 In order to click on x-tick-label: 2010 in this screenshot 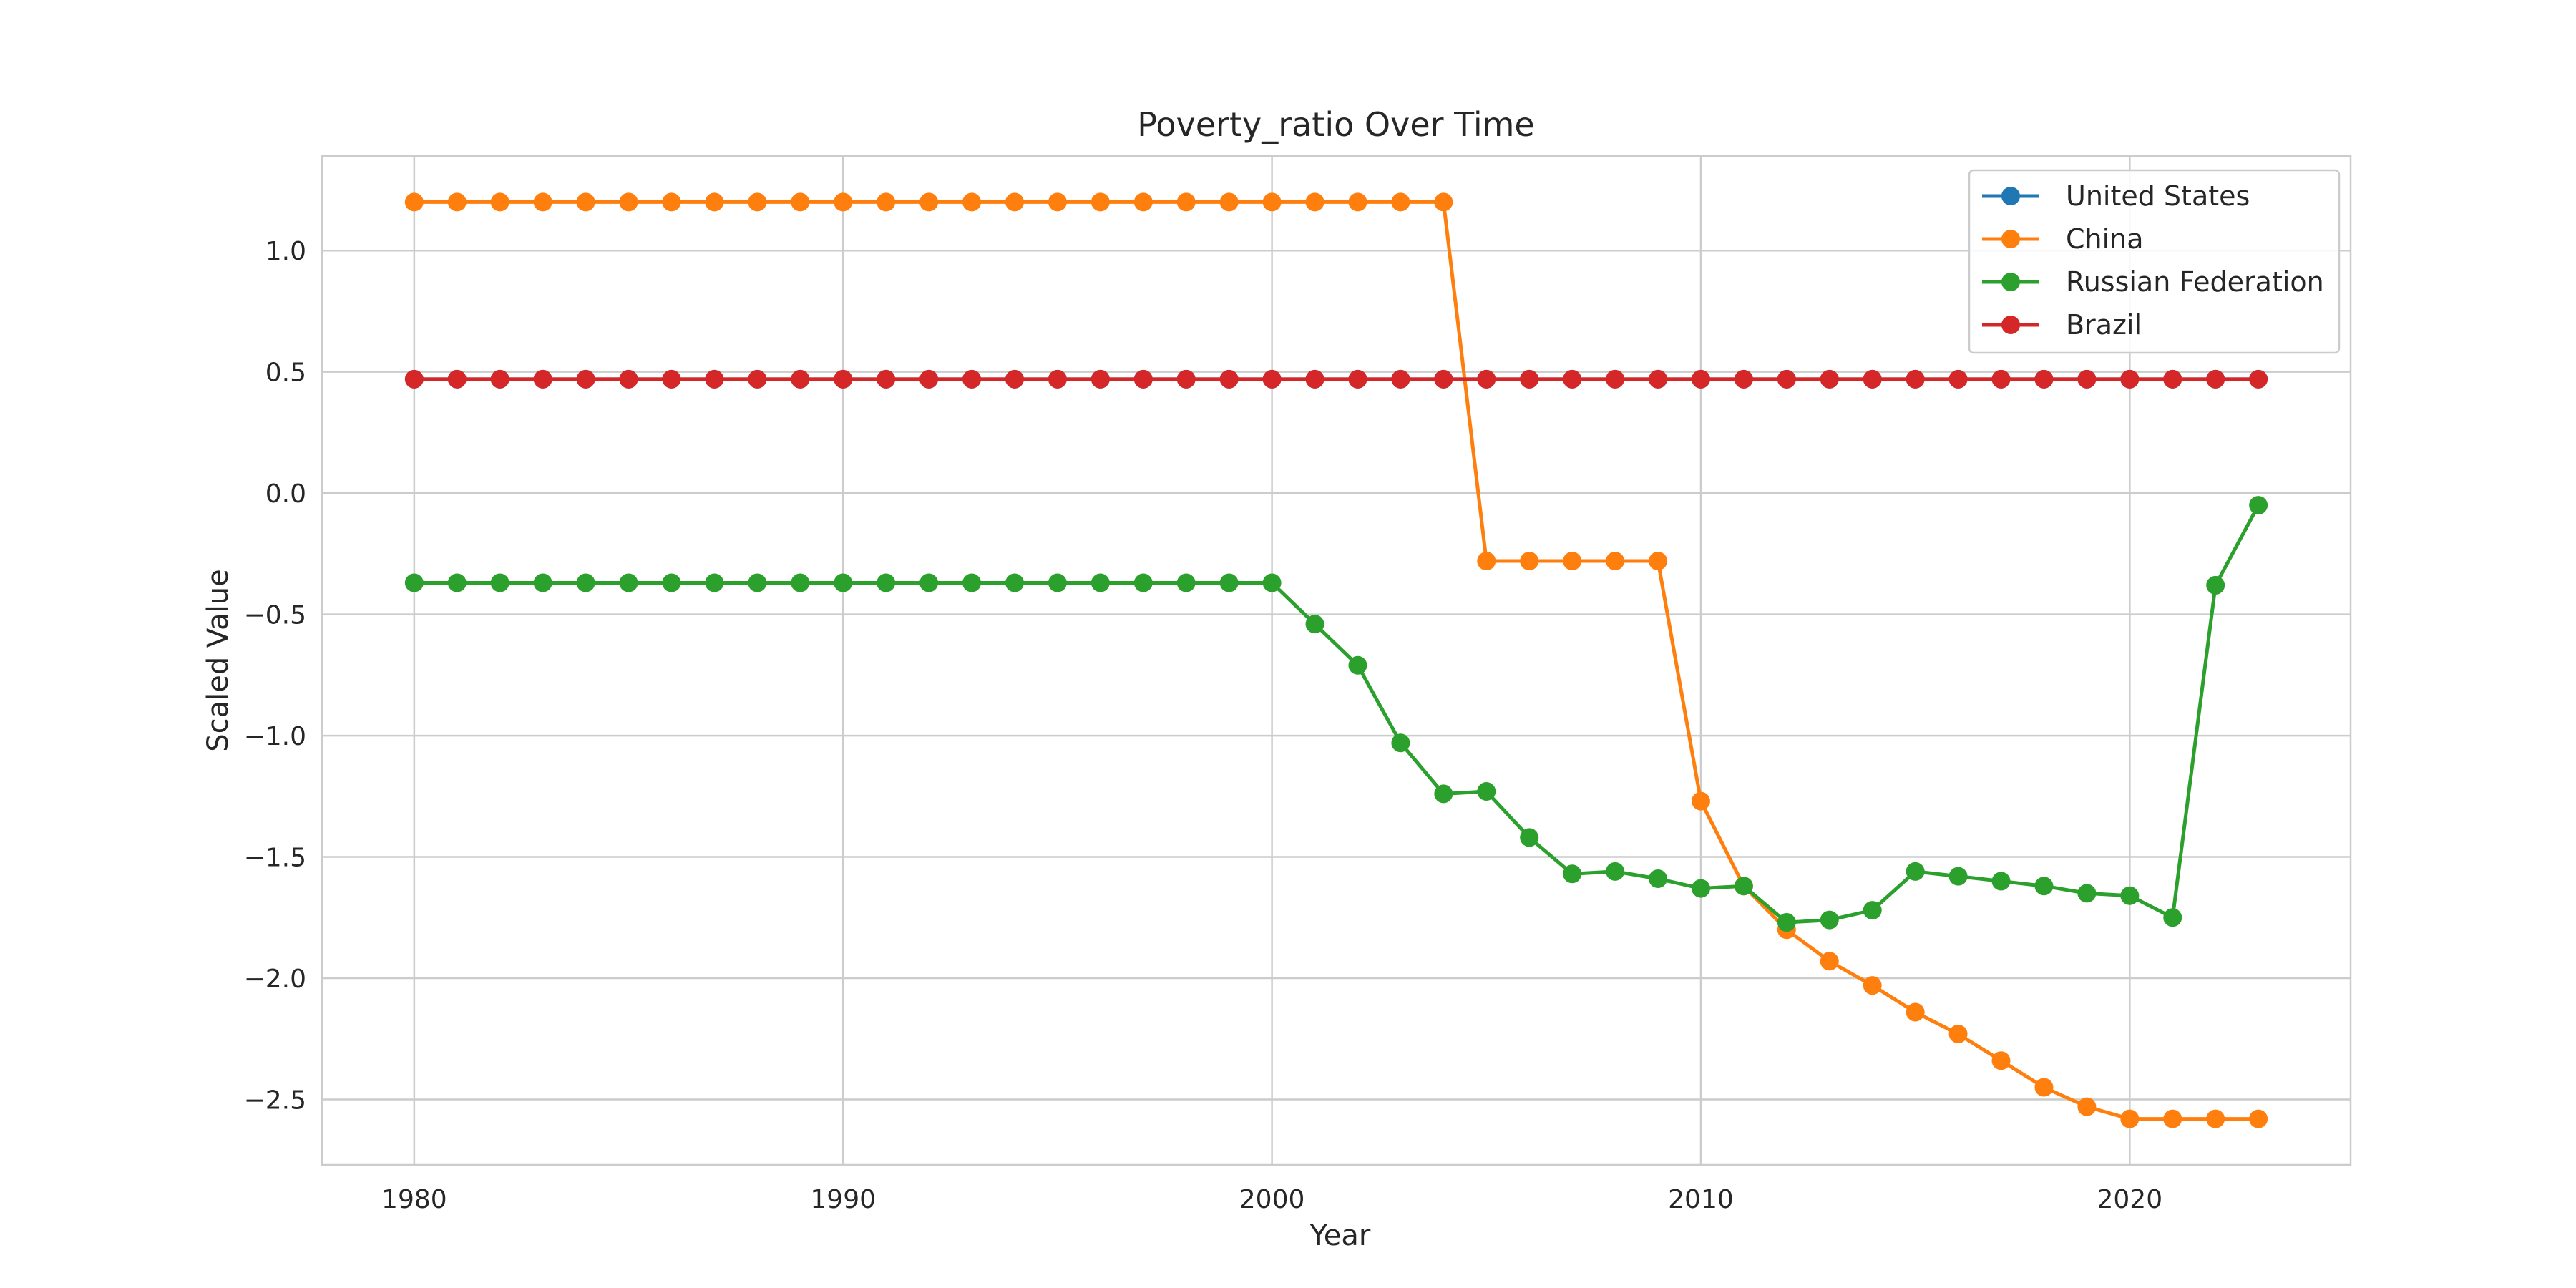, I will do `click(1701, 1199)`.